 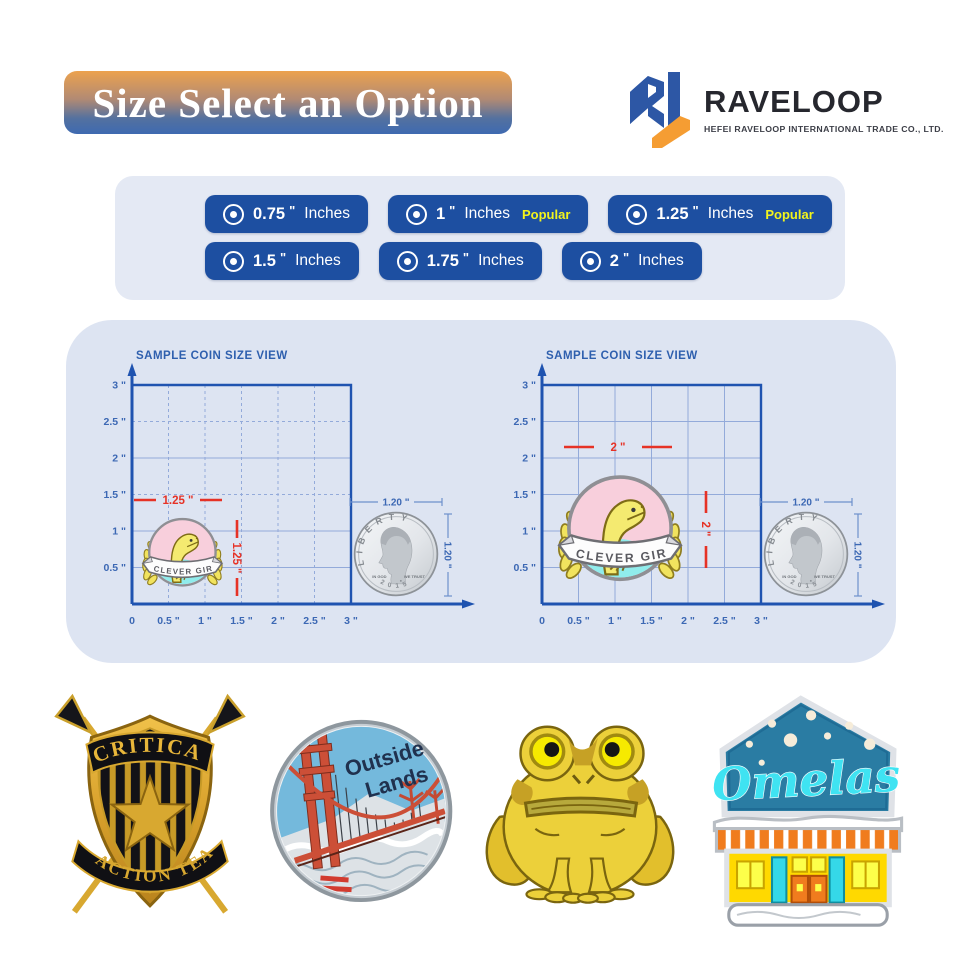 I want to click on size-option-1.25: 1.25 " Inches Popular, so click(x=720, y=214).